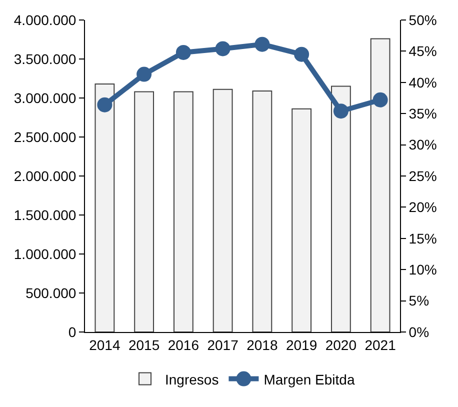  I want to click on x-tick-label: 2019, so click(302, 344).